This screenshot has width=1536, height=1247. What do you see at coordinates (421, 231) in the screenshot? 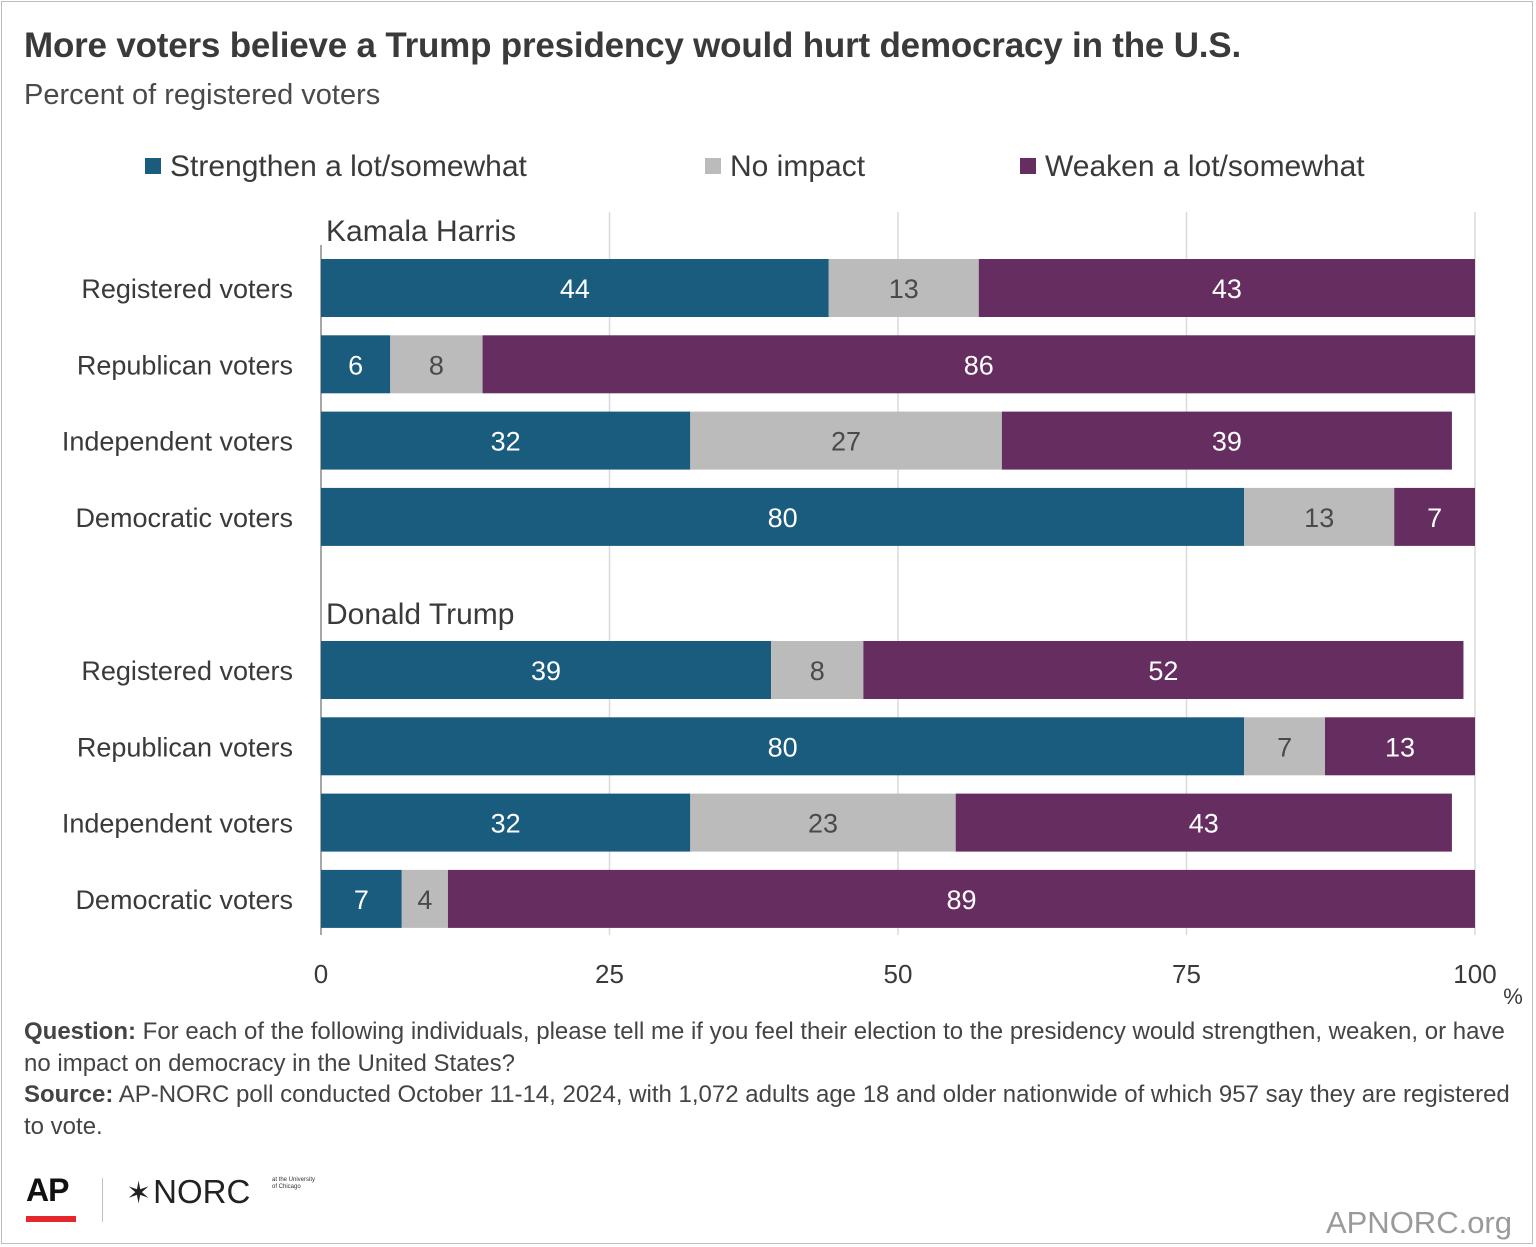
I see `group-header: Kamala Harris` at bounding box center [421, 231].